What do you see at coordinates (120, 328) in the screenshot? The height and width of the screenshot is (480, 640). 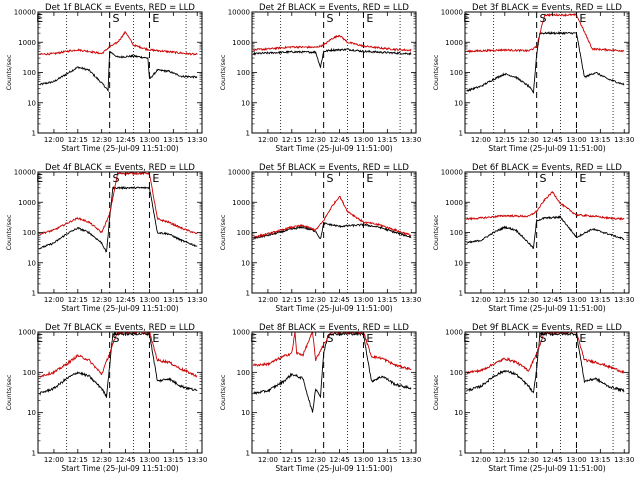 I see `chart-title: Det 7f BLACK = Events, RED = LLD` at bounding box center [120, 328].